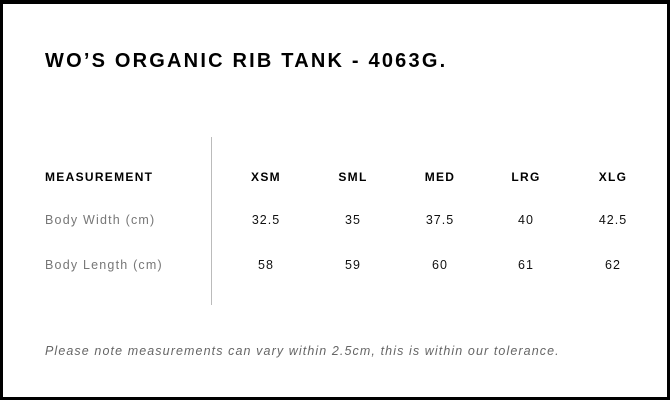 The image size is (670, 400). I want to click on size-header-lrg: LRG, so click(526, 177).